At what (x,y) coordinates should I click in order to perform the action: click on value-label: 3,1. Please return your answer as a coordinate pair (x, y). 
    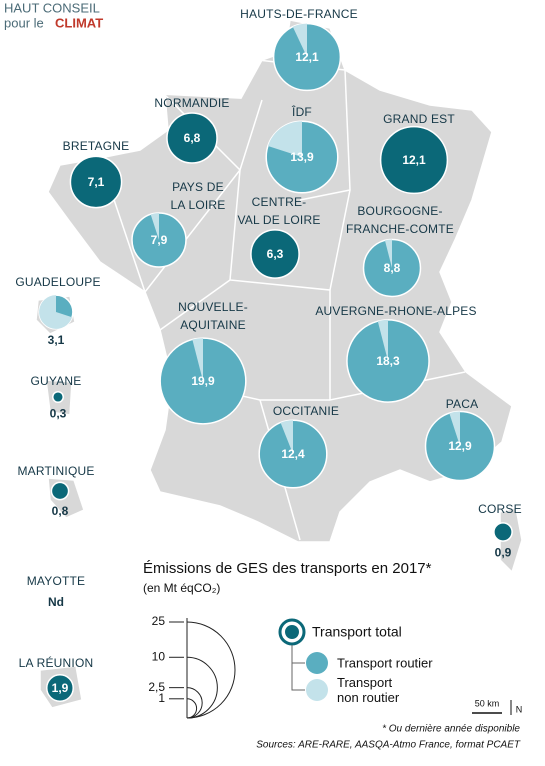
    Looking at the image, I should click on (56, 340).